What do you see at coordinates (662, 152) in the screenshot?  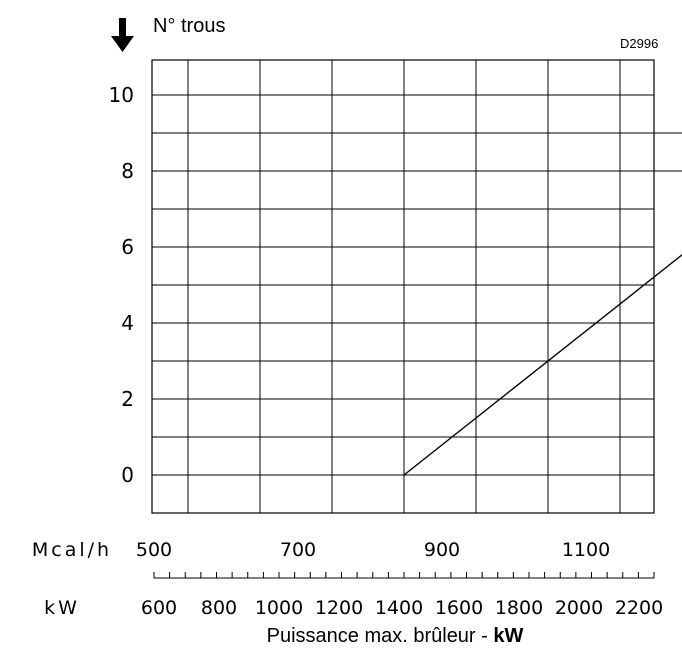 I see `reference-lines` at bounding box center [662, 152].